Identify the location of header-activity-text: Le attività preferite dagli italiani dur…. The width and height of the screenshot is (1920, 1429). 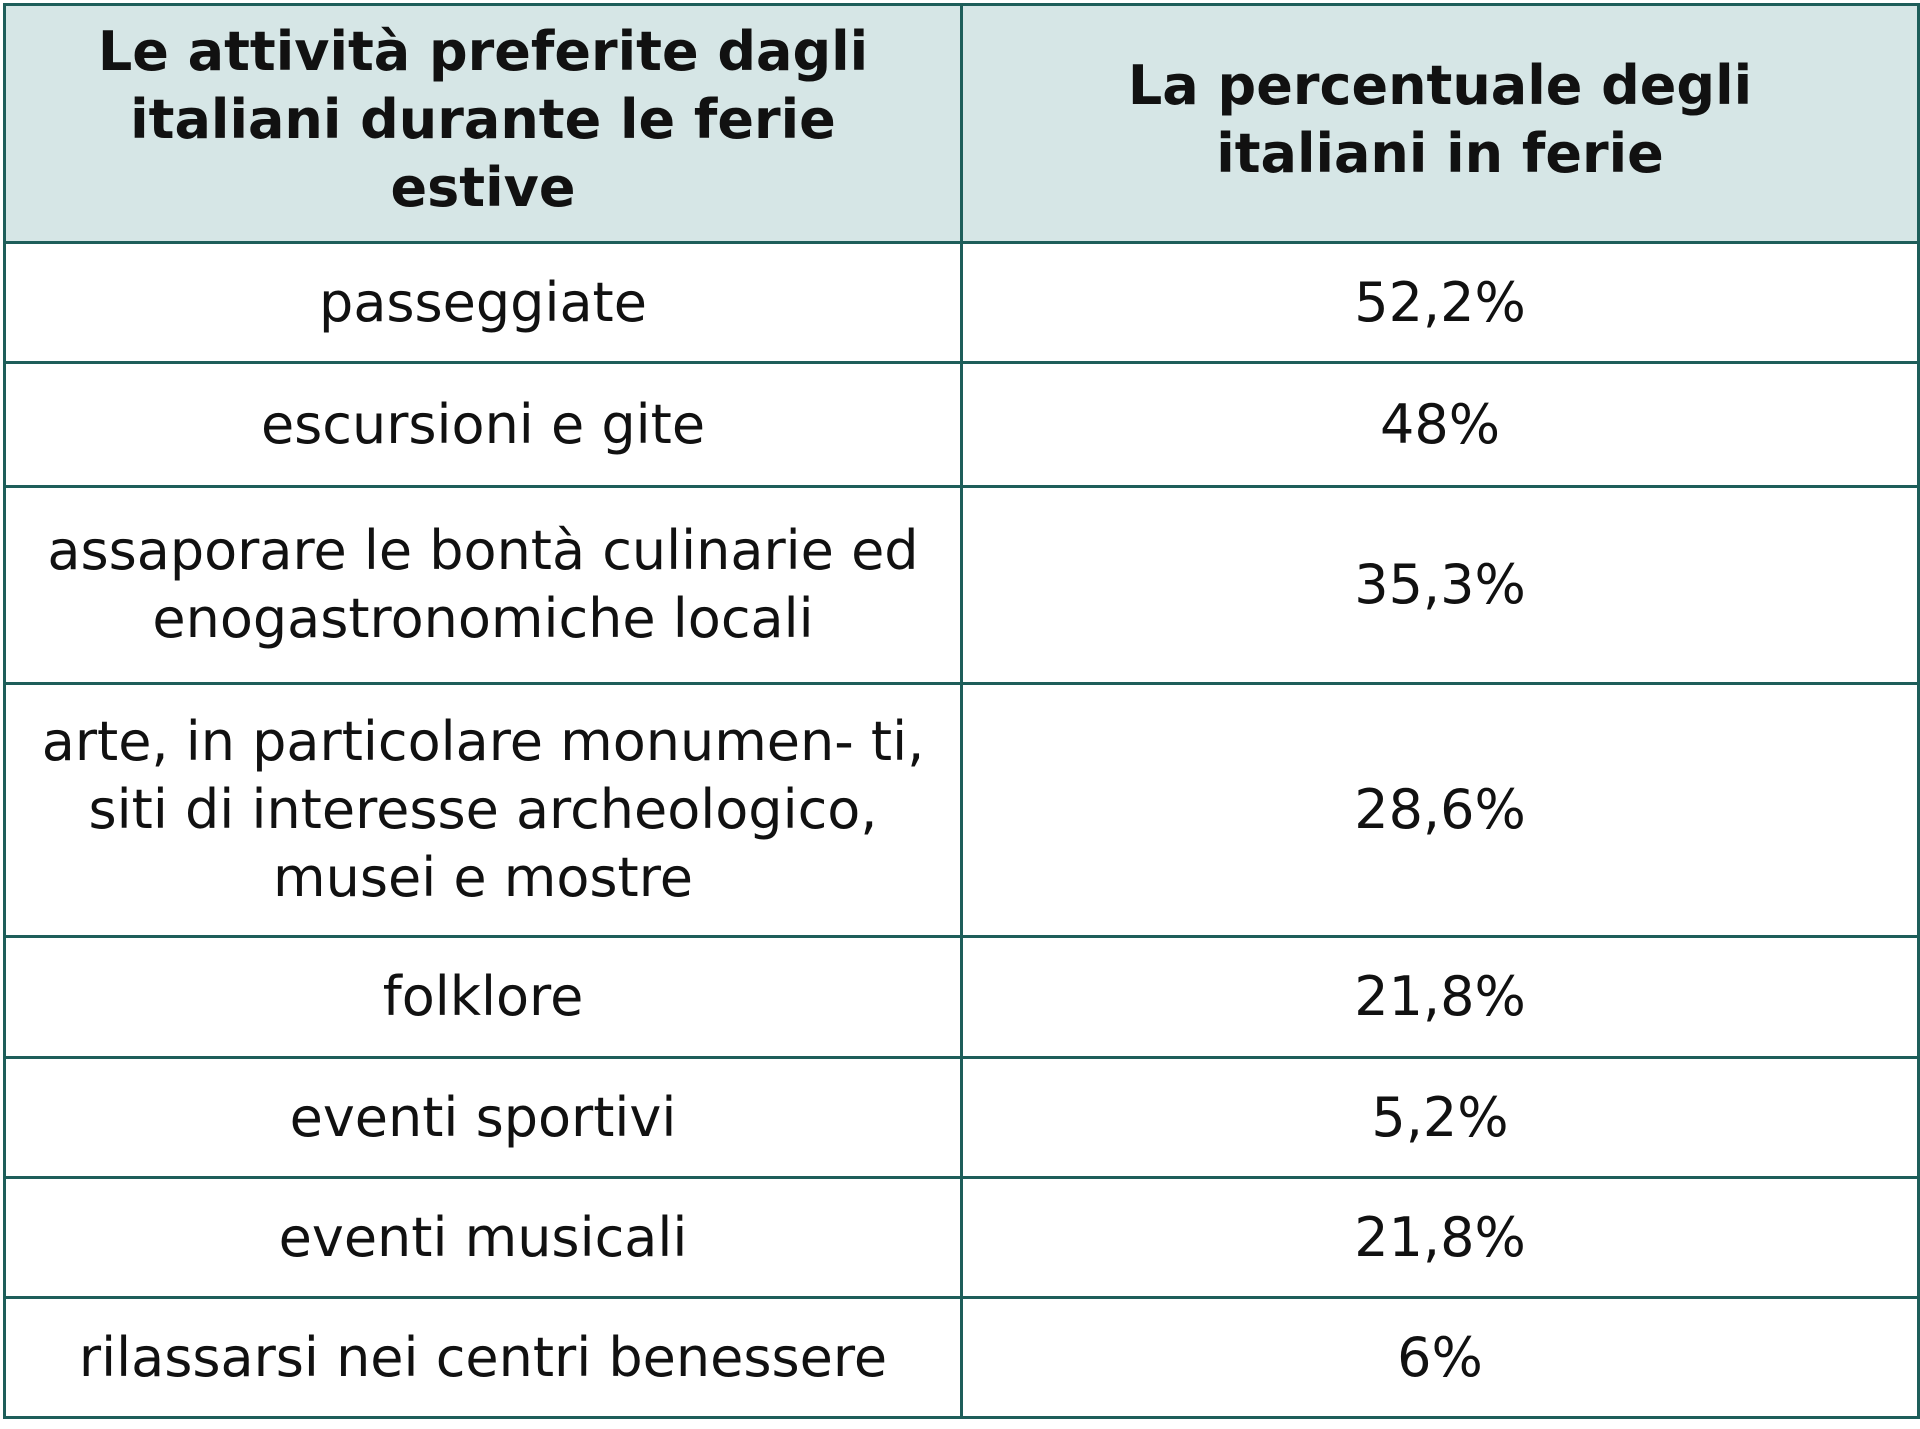
(483, 119).